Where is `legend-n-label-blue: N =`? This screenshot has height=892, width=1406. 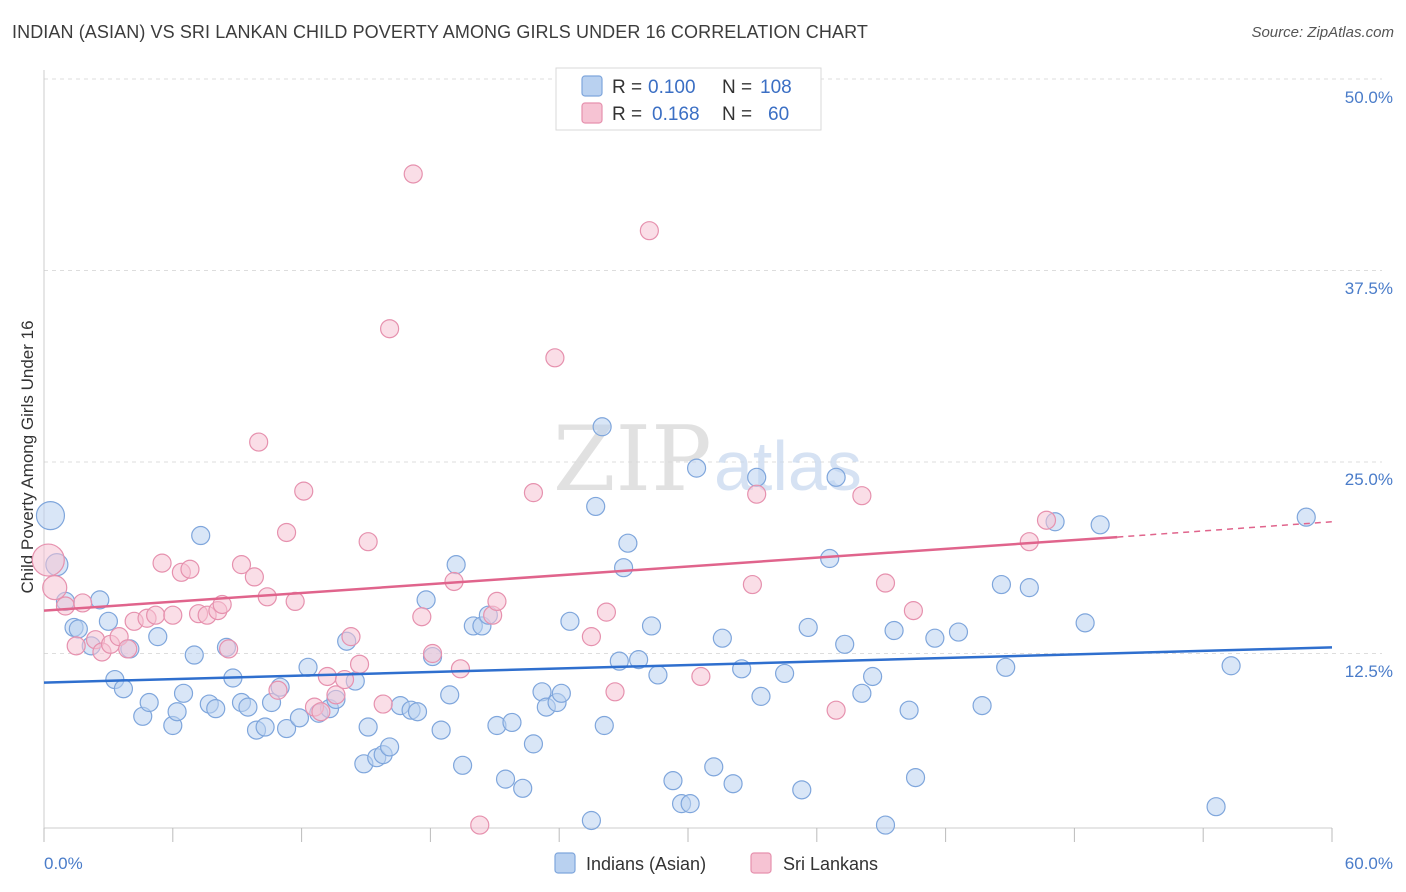
legend-n-label-blue: N = is located at coordinates (737, 87).